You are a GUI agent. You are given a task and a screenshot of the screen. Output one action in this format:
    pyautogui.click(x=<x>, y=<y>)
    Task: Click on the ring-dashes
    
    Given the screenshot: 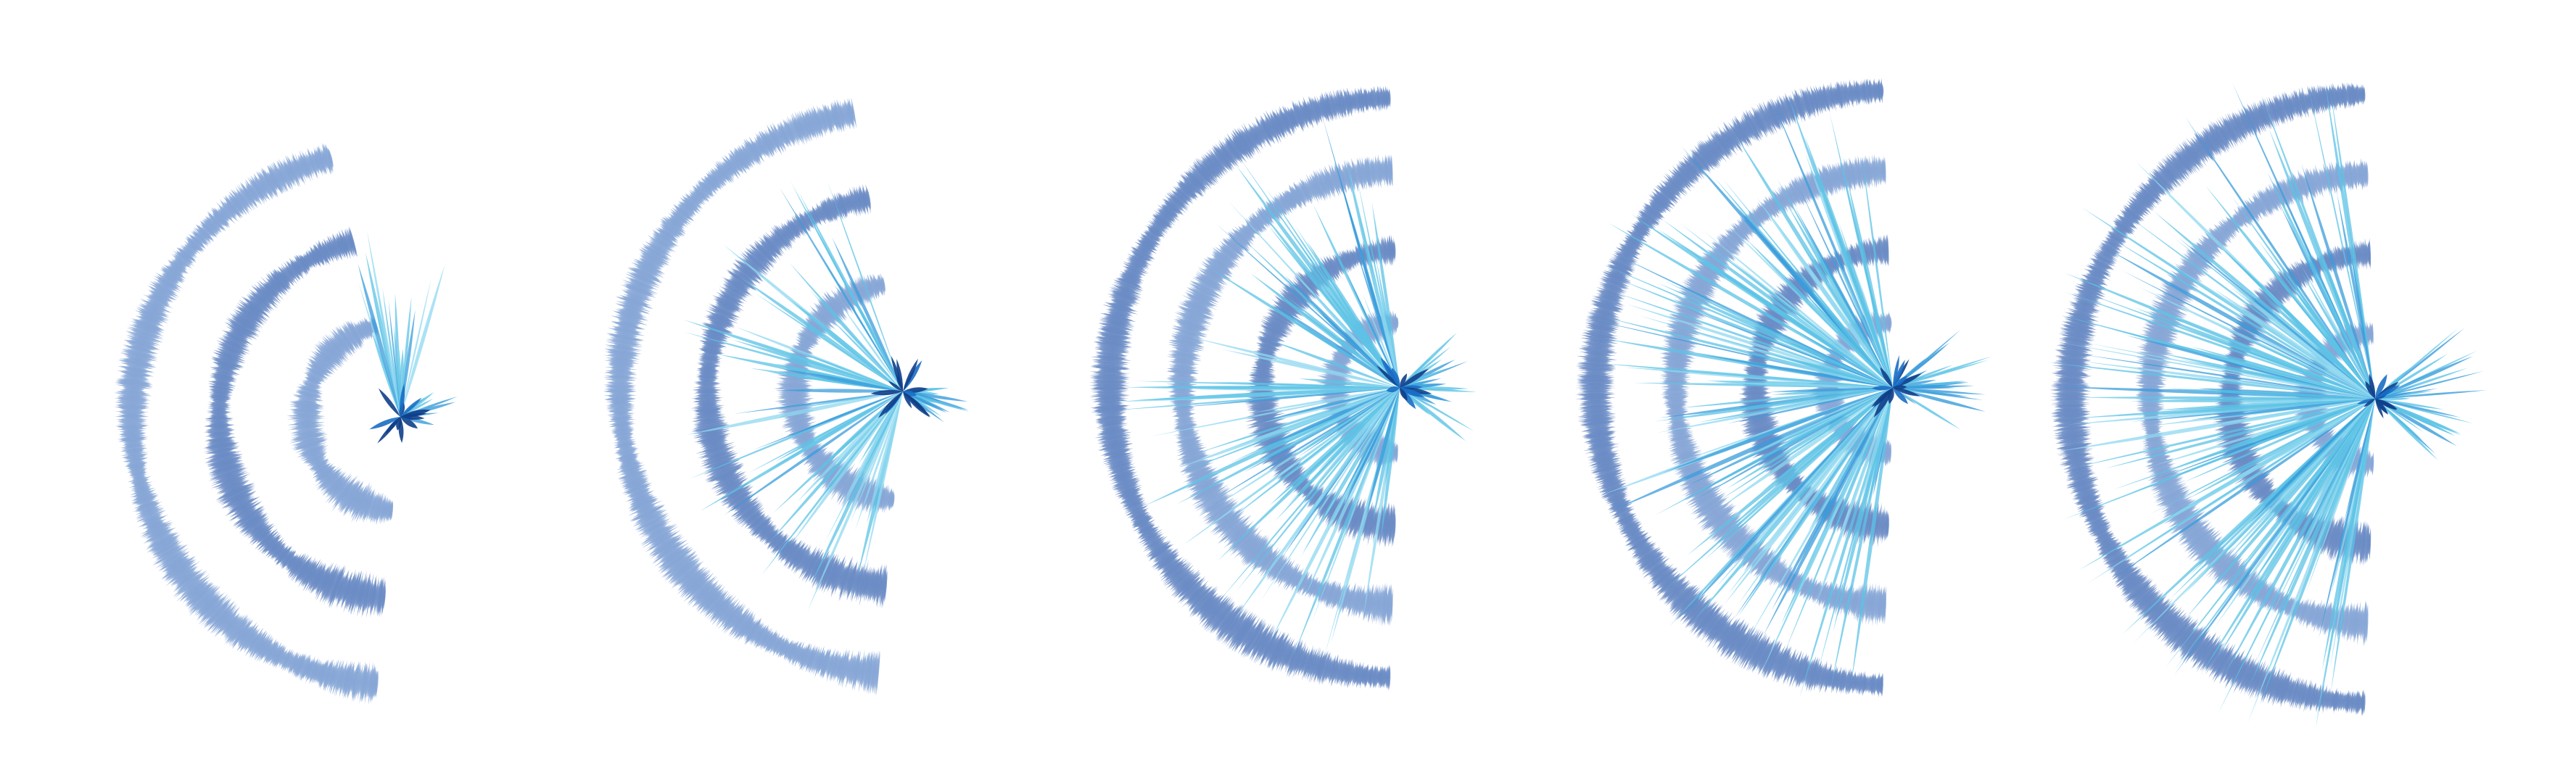 What is the action you would take?
    pyautogui.click(x=749, y=396)
    